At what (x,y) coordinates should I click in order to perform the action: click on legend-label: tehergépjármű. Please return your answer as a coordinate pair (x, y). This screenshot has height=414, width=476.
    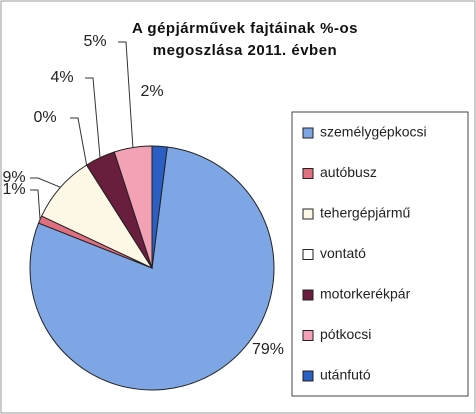
    Looking at the image, I should click on (365, 213).